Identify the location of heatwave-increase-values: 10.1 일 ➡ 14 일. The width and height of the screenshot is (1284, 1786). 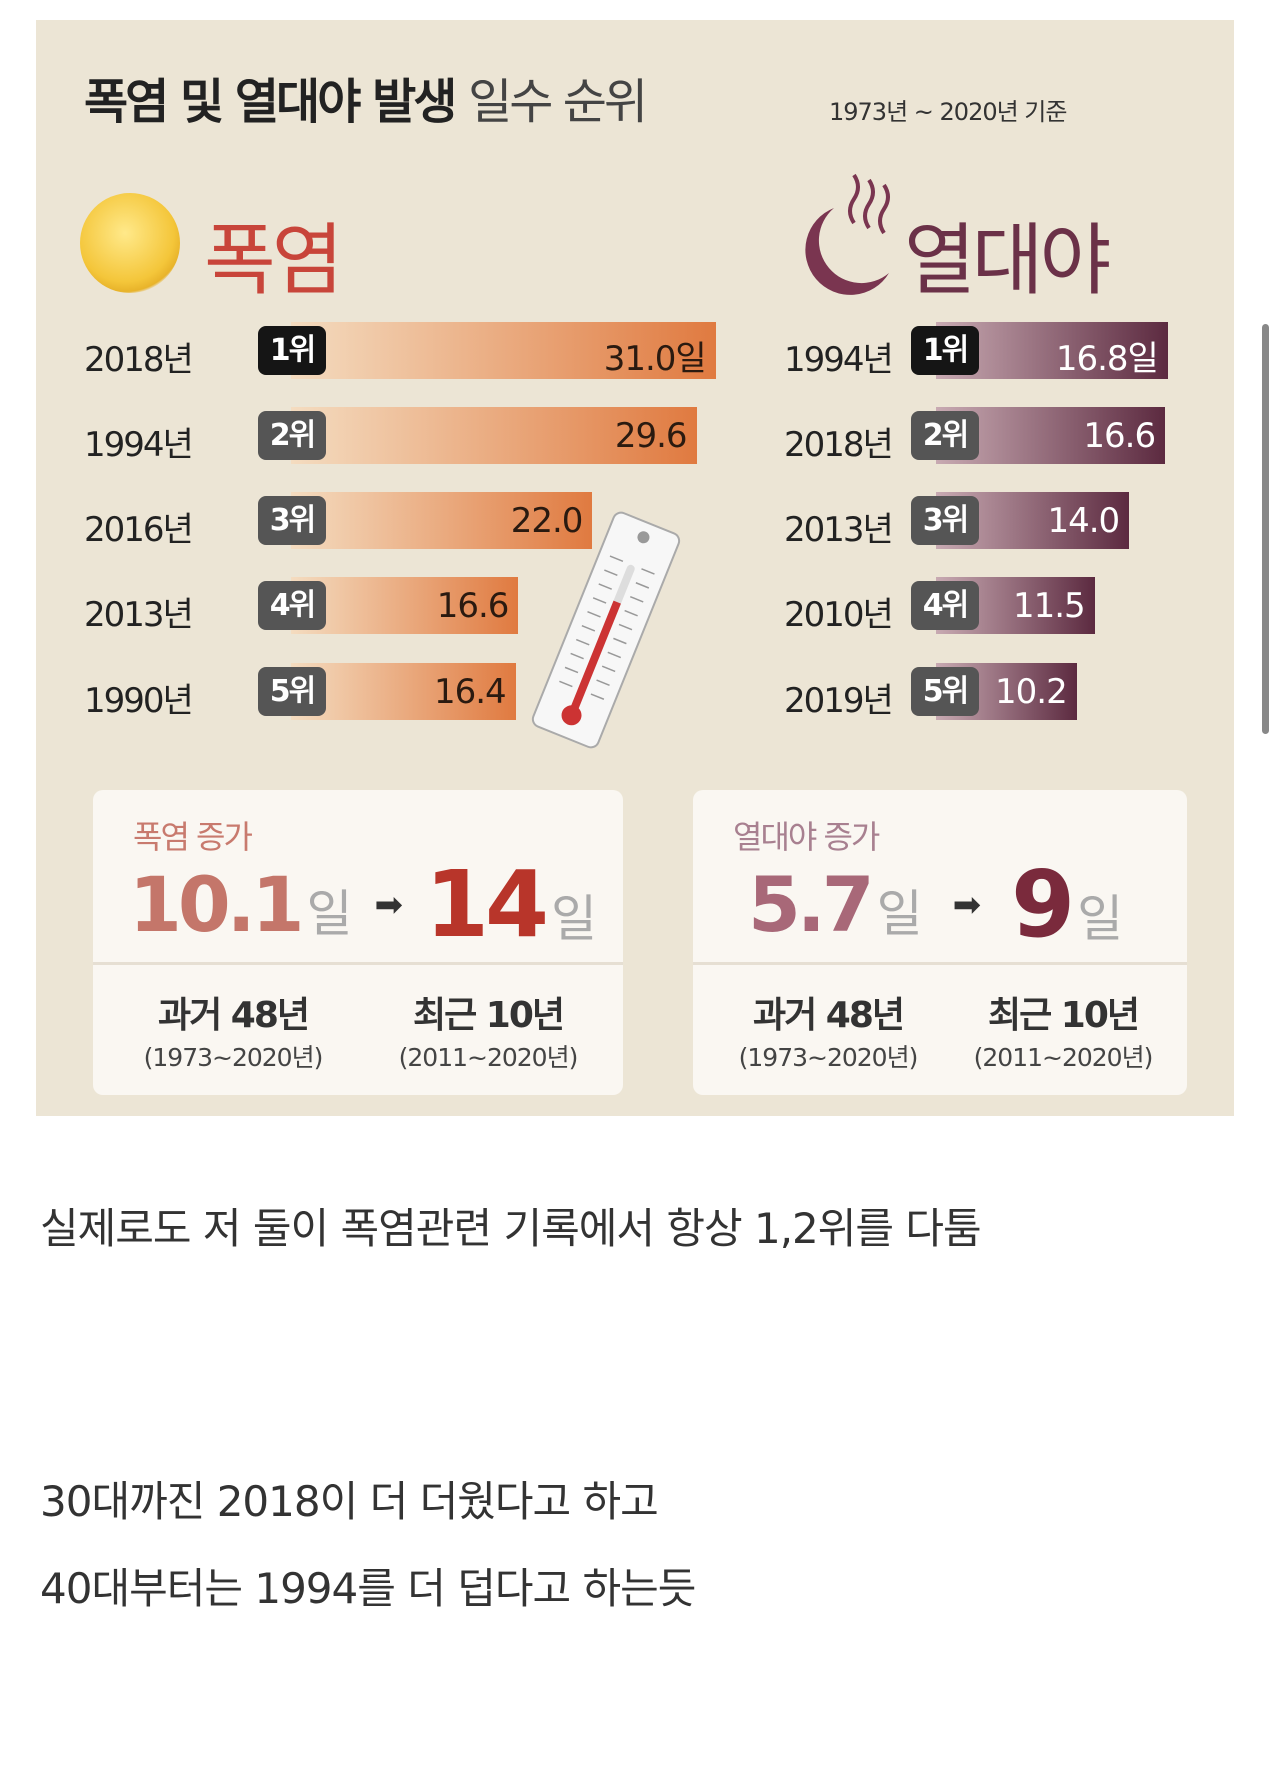
(363, 904).